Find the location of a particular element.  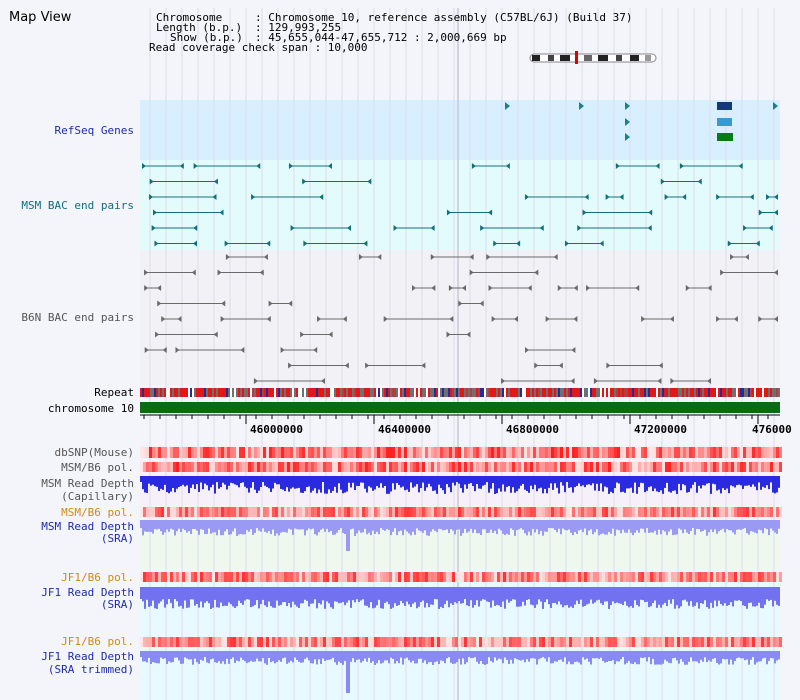

msm-b6-pol-label-2: MSM/B6 pol. is located at coordinates (97, 512).